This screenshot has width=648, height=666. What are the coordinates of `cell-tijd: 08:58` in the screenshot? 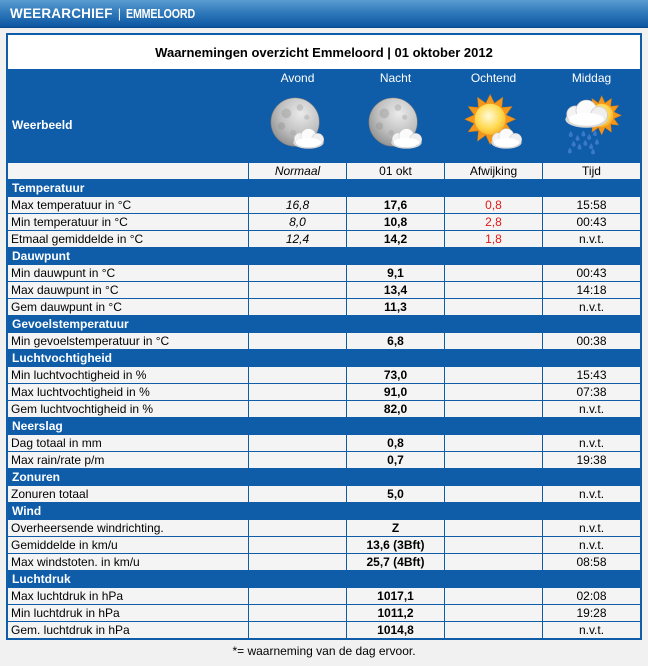 It's located at (591, 562).